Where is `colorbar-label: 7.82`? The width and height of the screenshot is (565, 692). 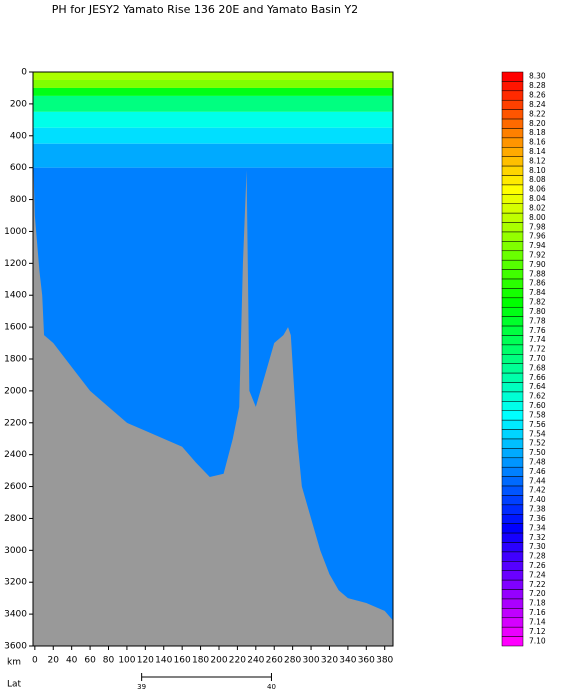 colorbar-label: 7.82 is located at coordinates (537, 302).